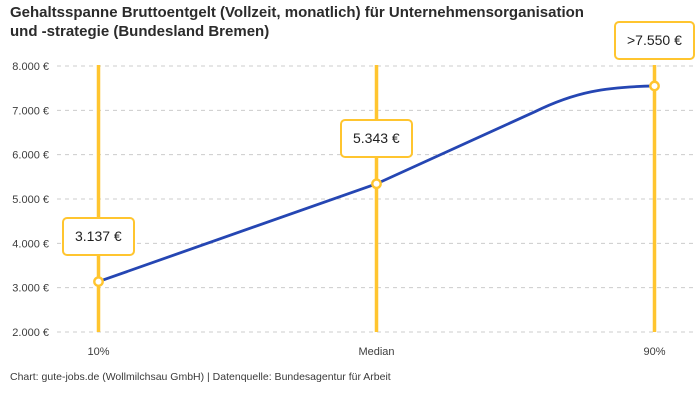 This screenshot has width=700, height=400. What do you see at coordinates (376, 138) in the screenshot?
I see `data-label-box-median: 5.343 €` at bounding box center [376, 138].